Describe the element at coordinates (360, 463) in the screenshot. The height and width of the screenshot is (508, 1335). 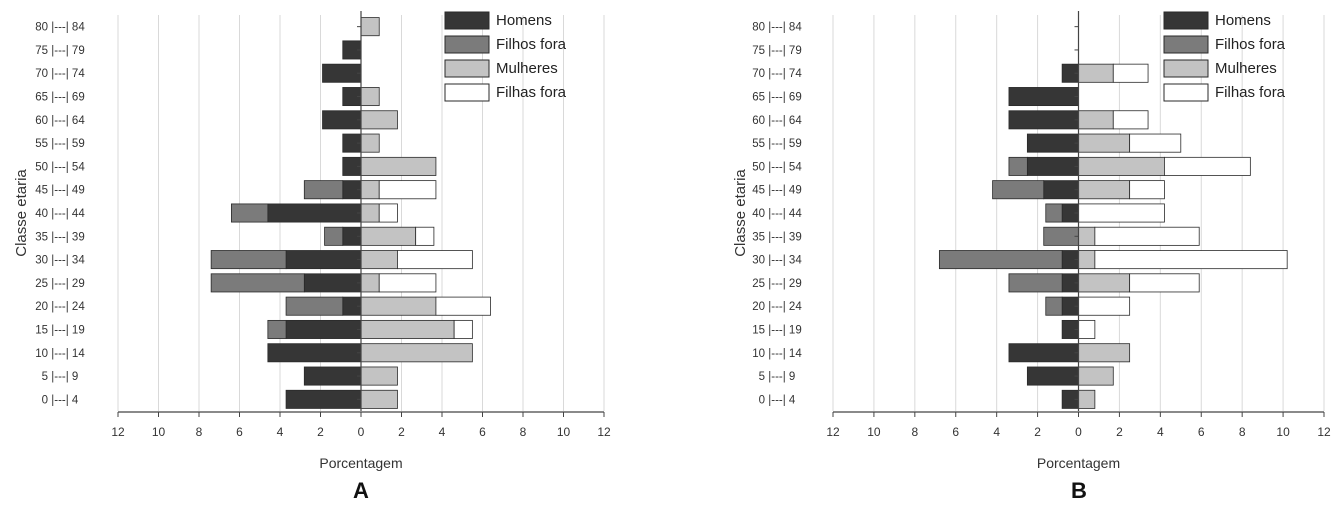
I see `x-axis-title: Porcentagem` at that location.